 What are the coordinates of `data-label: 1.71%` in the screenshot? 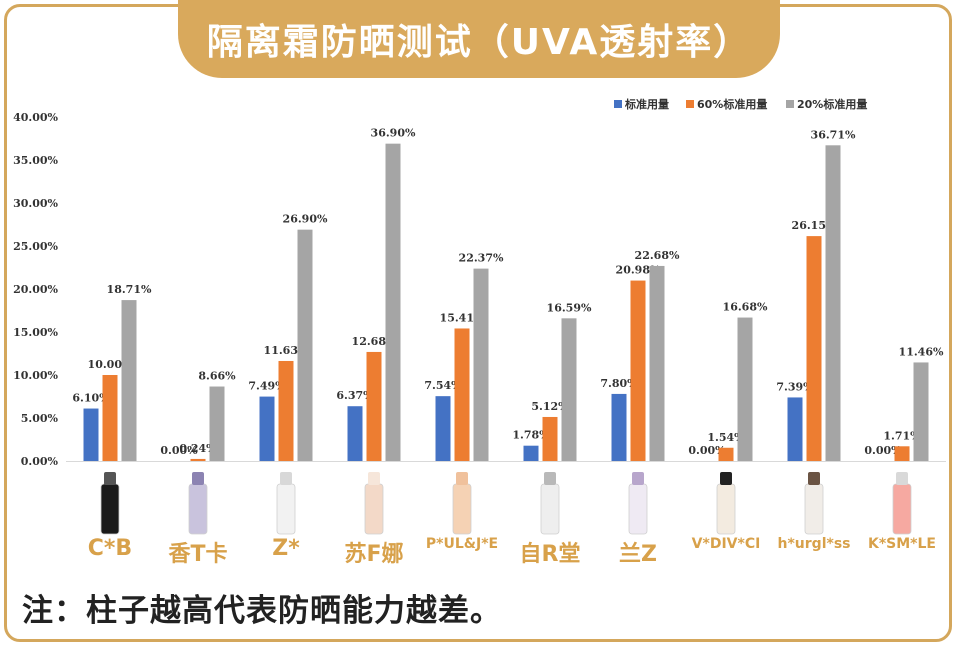 It's located at (902, 435).